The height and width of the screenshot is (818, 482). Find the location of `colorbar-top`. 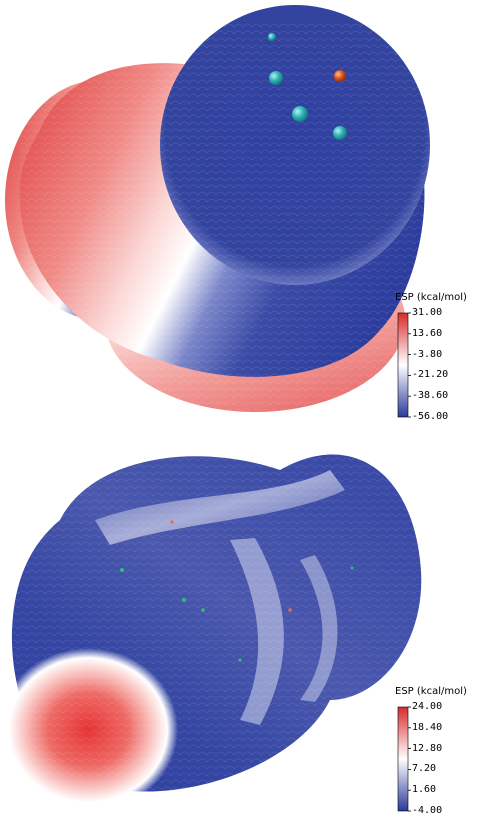

colorbar-top is located at coordinates (404, 365).